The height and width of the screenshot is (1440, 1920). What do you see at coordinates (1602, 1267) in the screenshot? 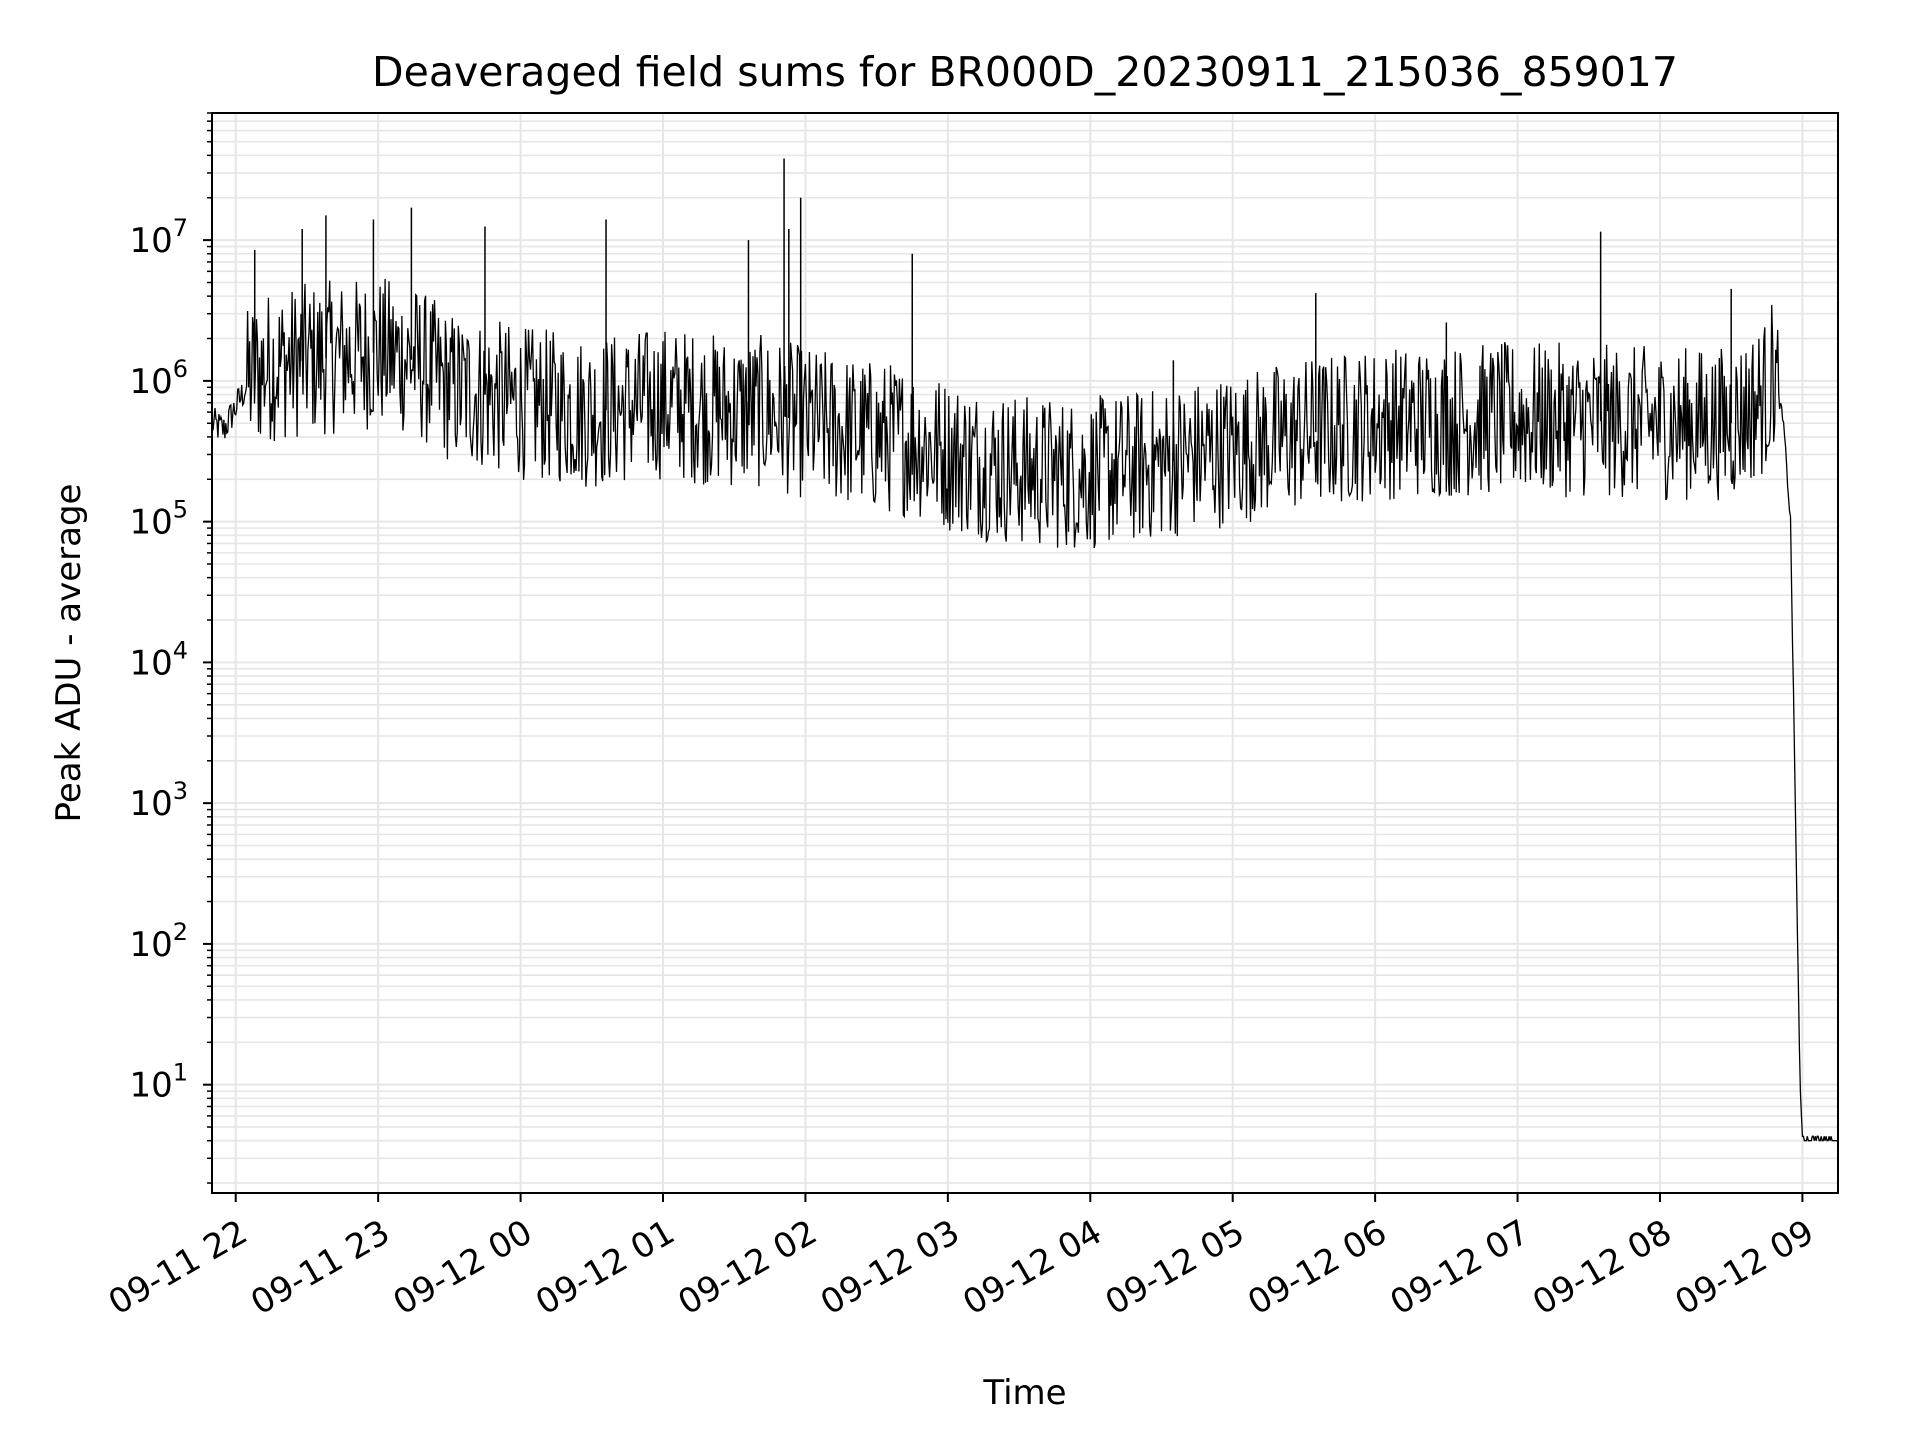
I see `x-tick-label: 09-12 08` at bounding box center [1602, 1267].